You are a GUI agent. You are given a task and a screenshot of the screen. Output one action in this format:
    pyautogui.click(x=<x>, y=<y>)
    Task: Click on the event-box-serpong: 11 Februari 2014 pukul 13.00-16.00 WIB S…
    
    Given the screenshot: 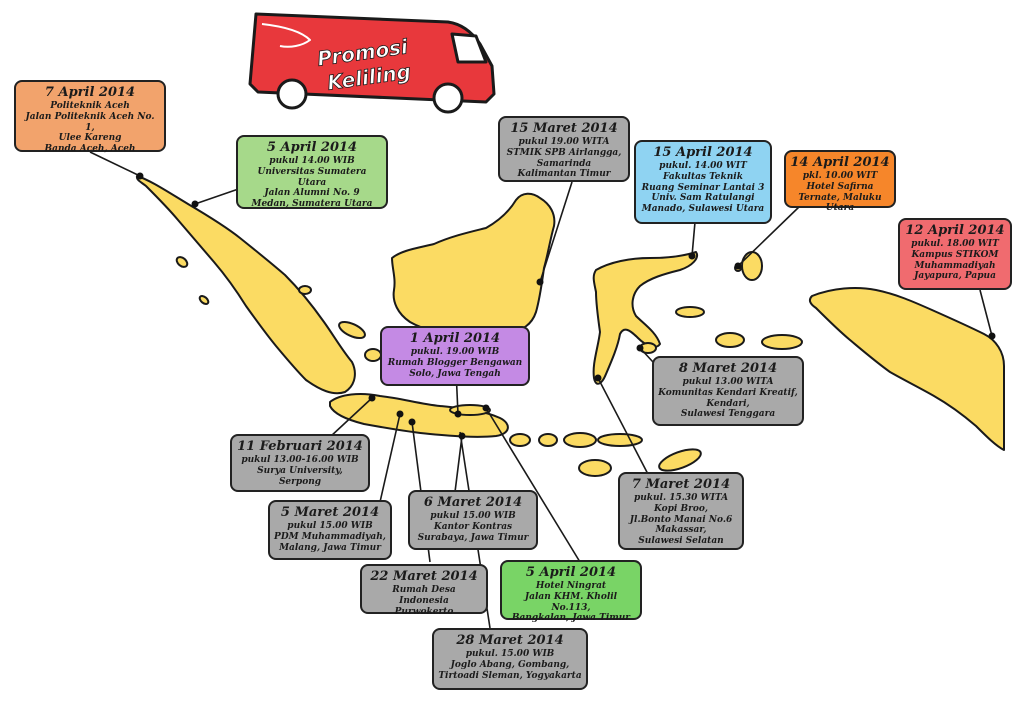 What is the action you would take?
    pyautogui.click(x=300, y=463)
    